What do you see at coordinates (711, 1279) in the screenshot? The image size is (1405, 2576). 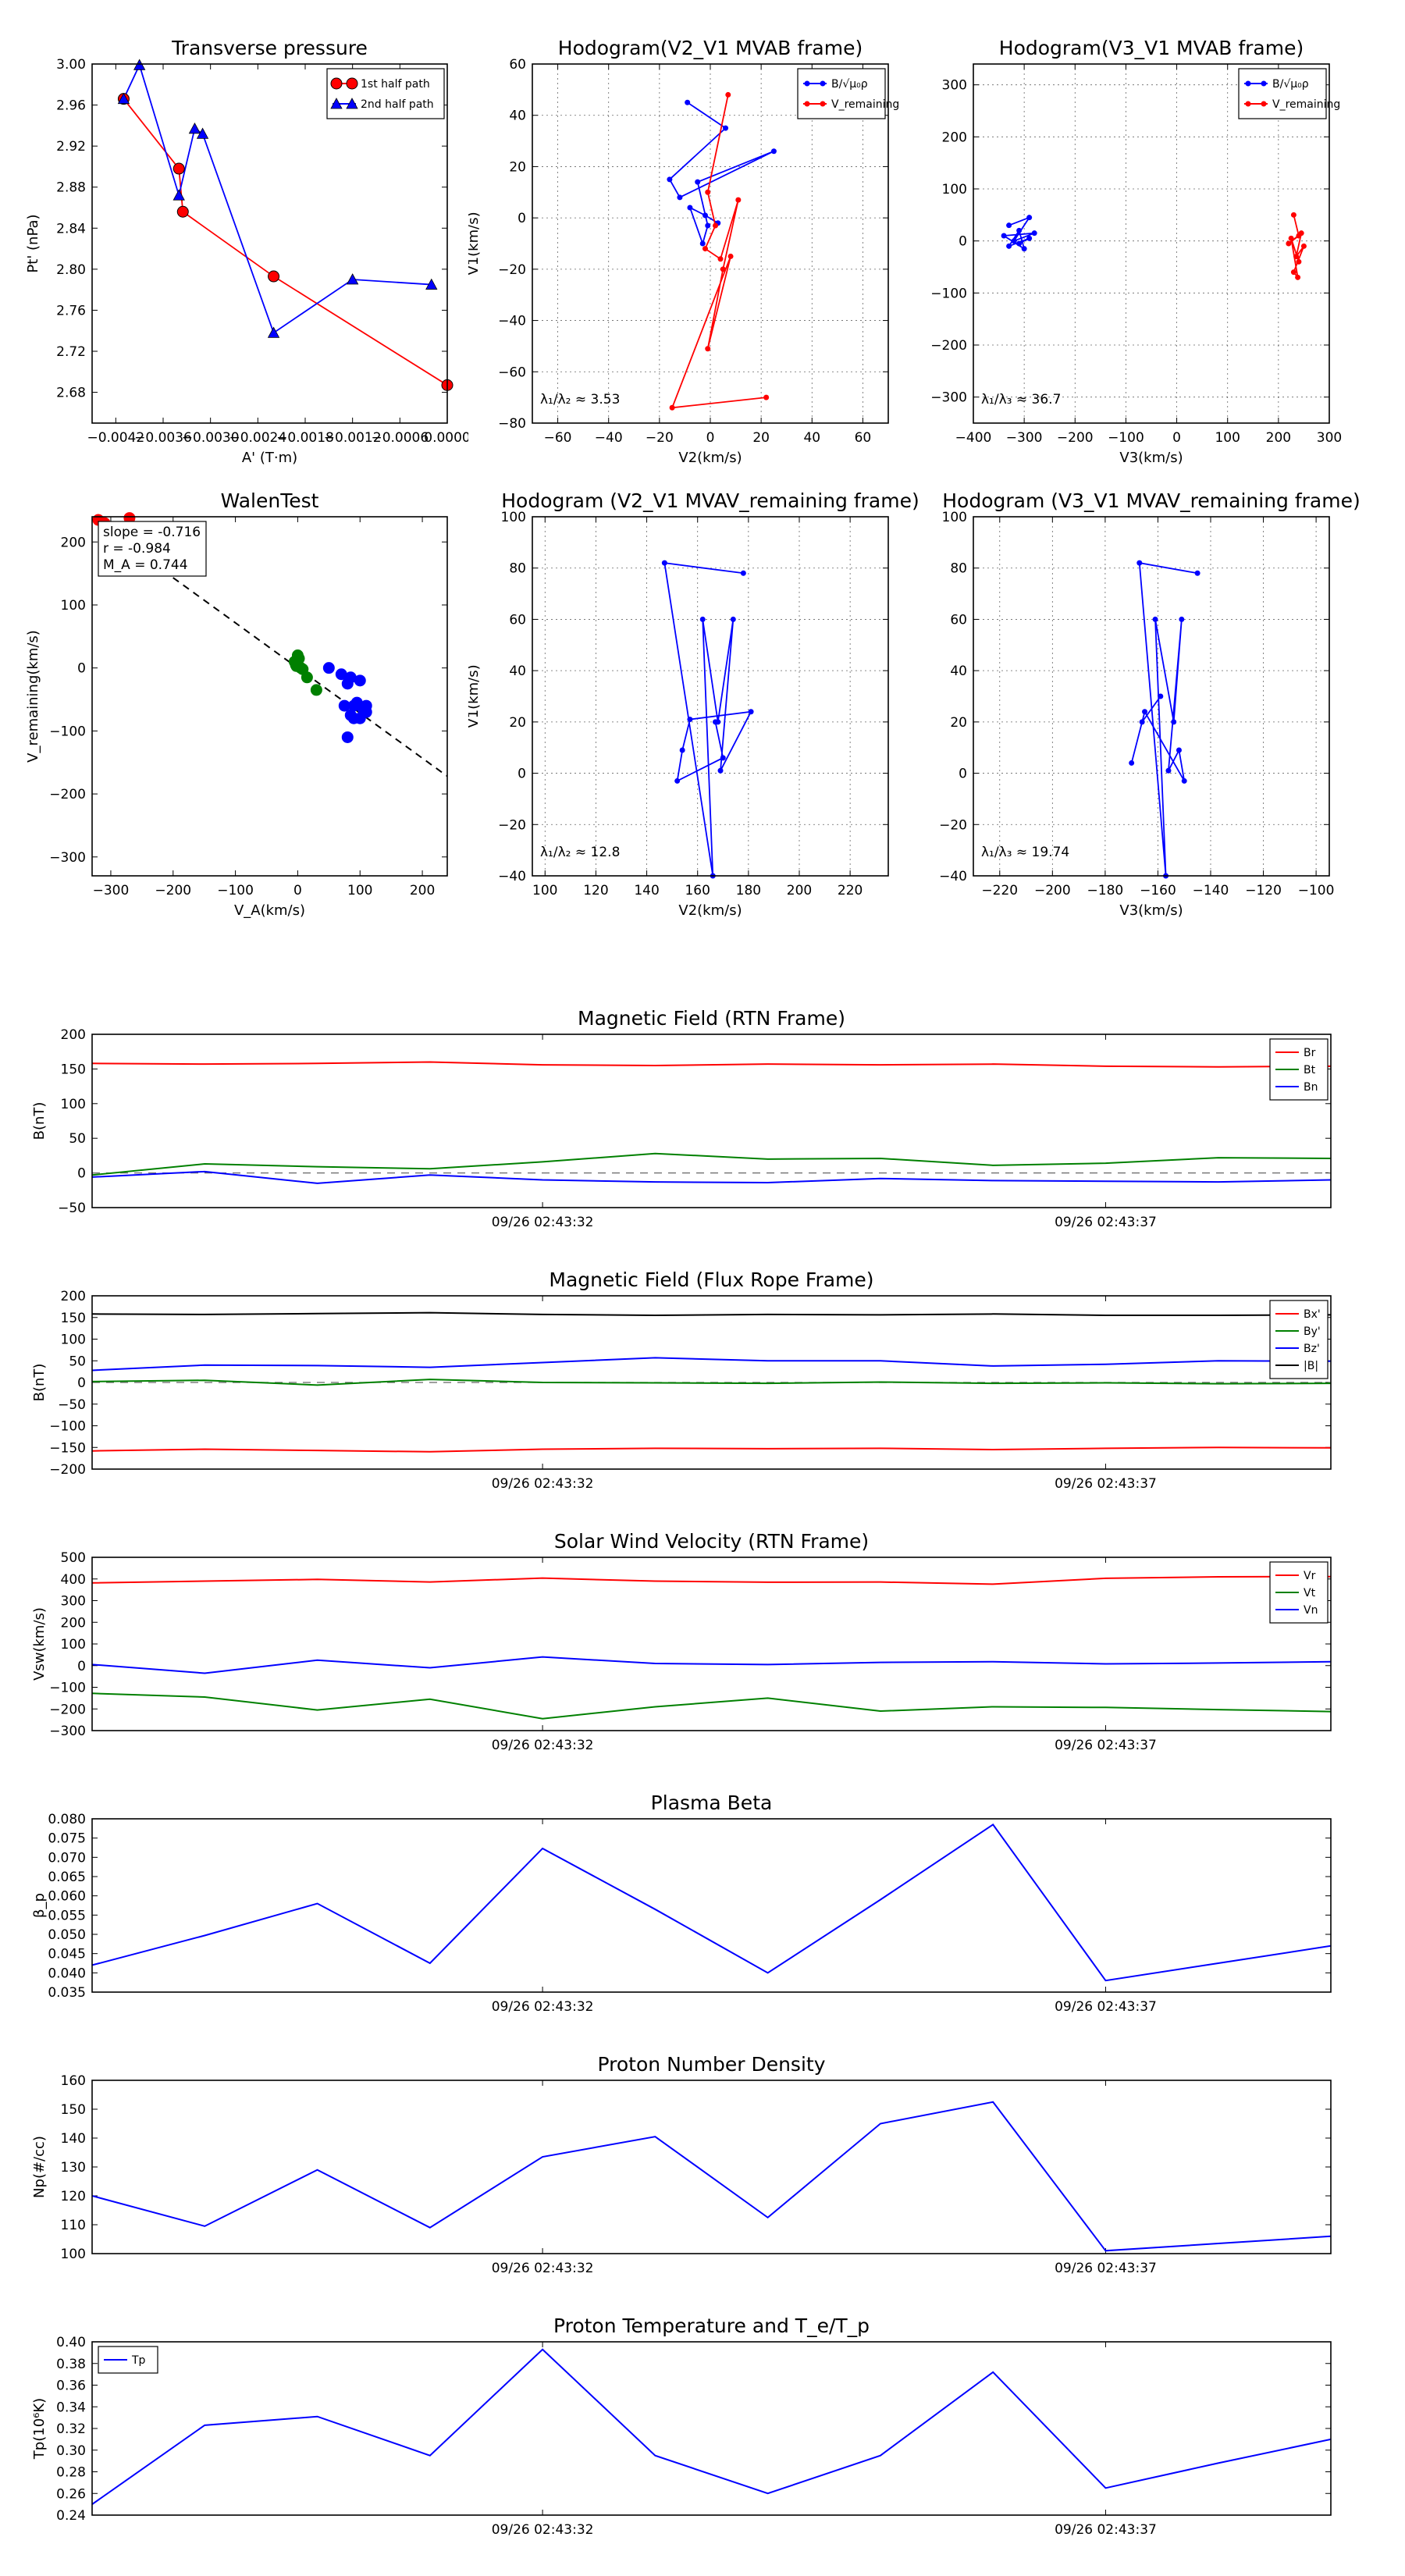 I see `chart-title: Magnetic Field (Flux Rope Frame)` at bounding box center [711, 1279].